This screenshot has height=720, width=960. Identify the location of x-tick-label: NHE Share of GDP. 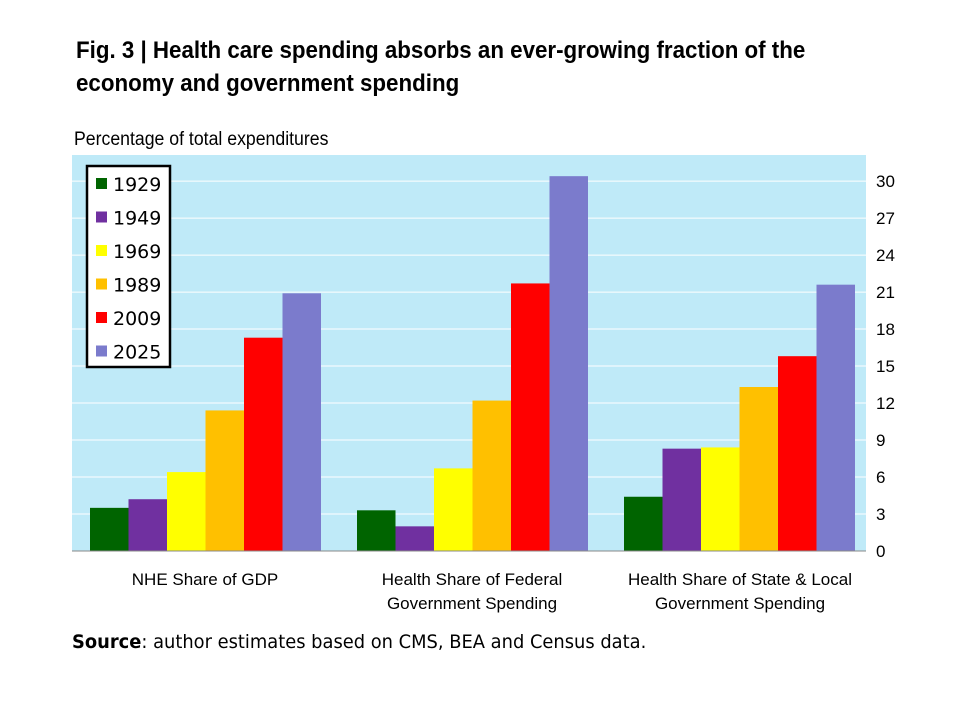
(205, 579).